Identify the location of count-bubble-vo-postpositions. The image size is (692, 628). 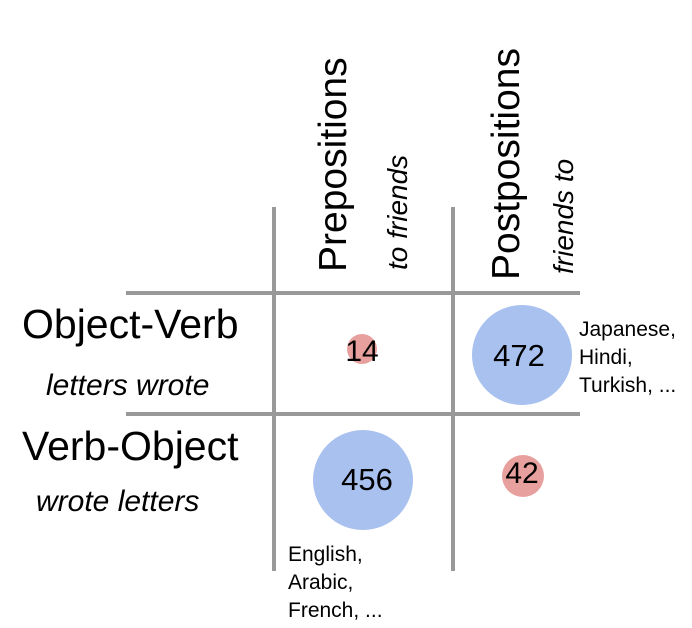
(523, 476).